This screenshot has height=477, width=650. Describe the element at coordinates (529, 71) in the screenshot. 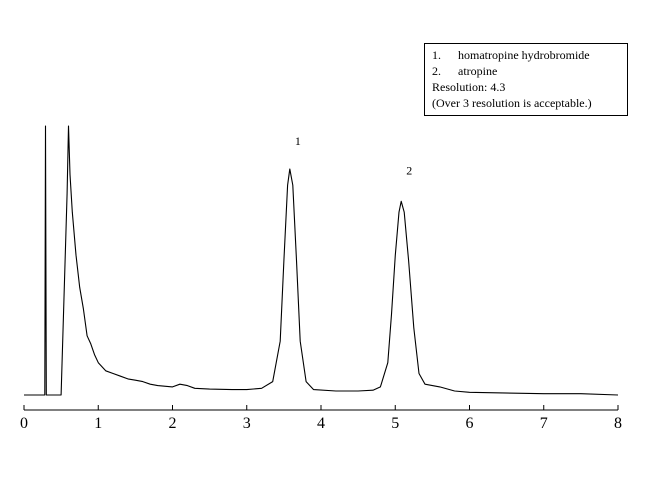

I see `legend-item-2: 2. atropine` at that location.